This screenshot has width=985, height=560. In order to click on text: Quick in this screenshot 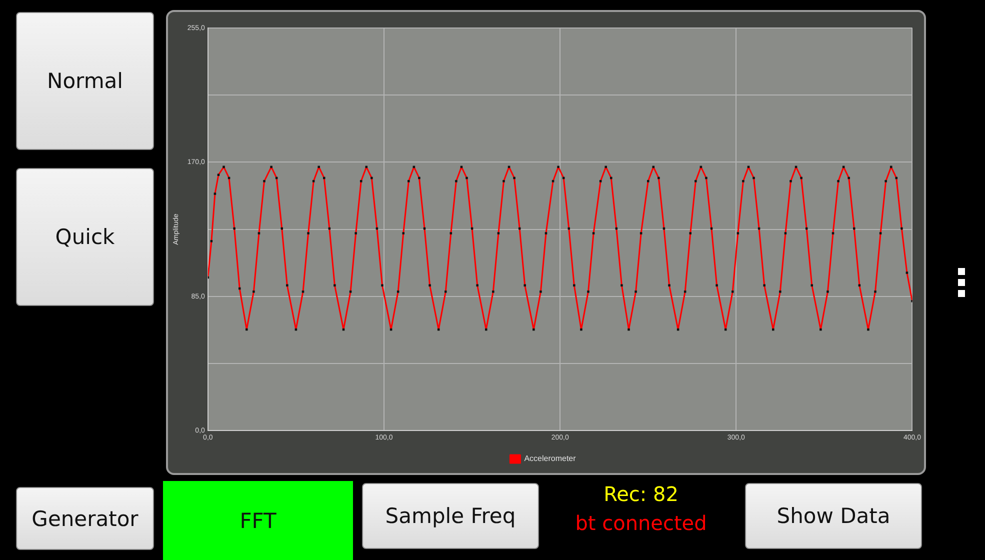, I will do `click(85, 237)`.